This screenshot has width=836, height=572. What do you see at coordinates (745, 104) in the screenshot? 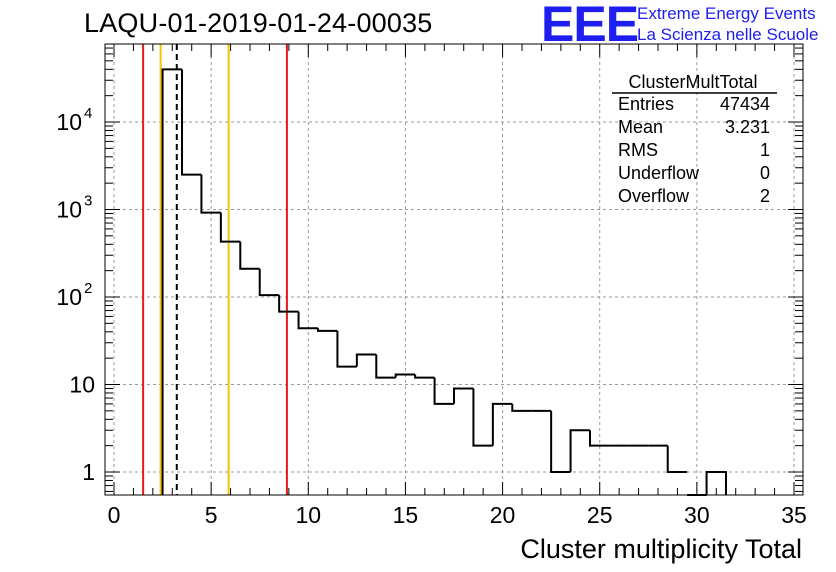
I see `stats-value-entries: 47434` at bounding box center [745, 104].